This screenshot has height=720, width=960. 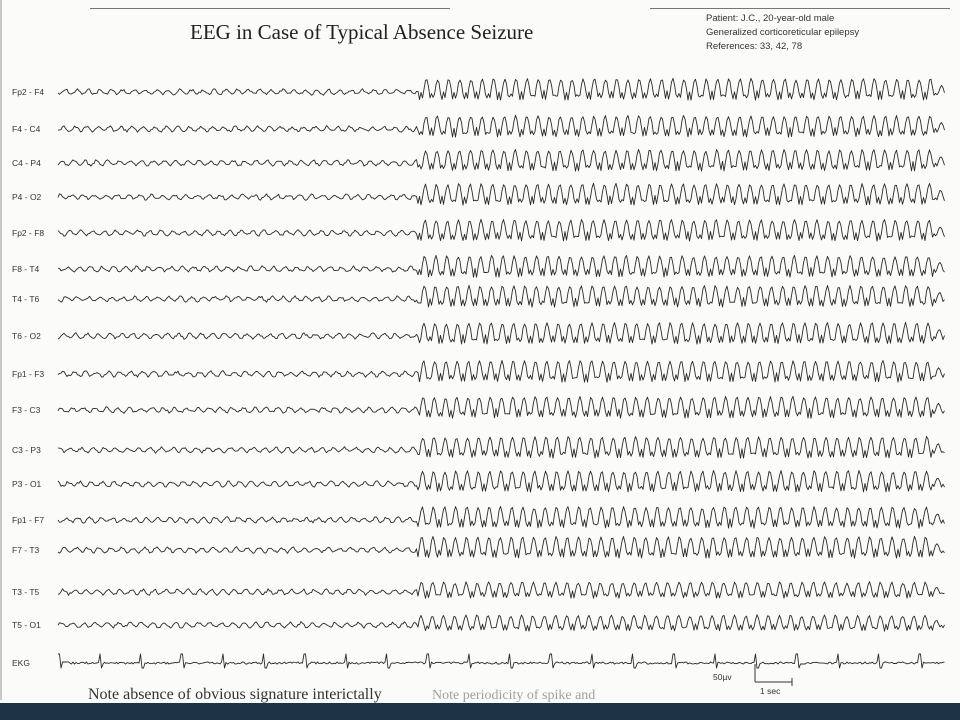 What do you see at coordinates (501, 661) in the screenshot?
I see `ekg-trace` at bounding box center [501, 661].